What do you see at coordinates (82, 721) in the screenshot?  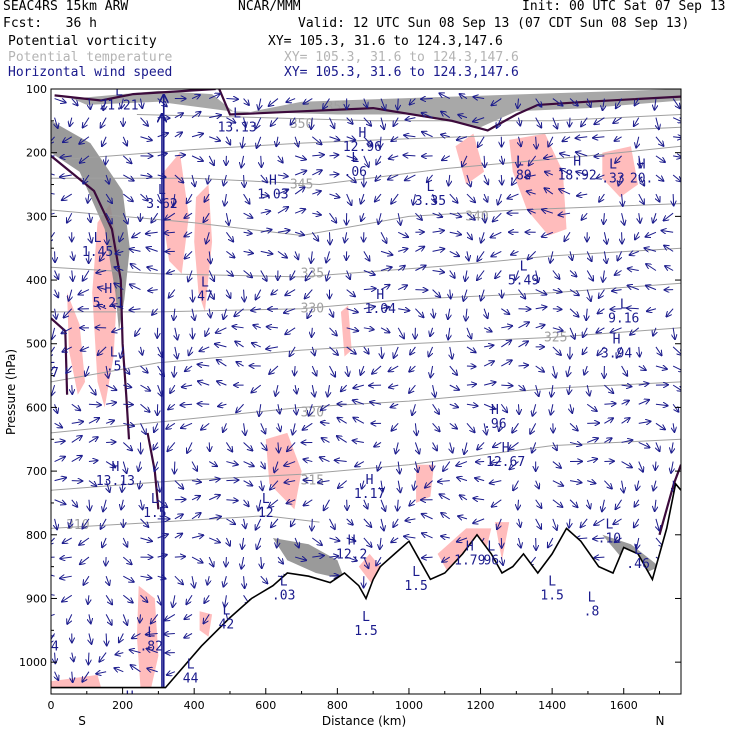 I see `south-label: S` at bounding box center [82, 721].